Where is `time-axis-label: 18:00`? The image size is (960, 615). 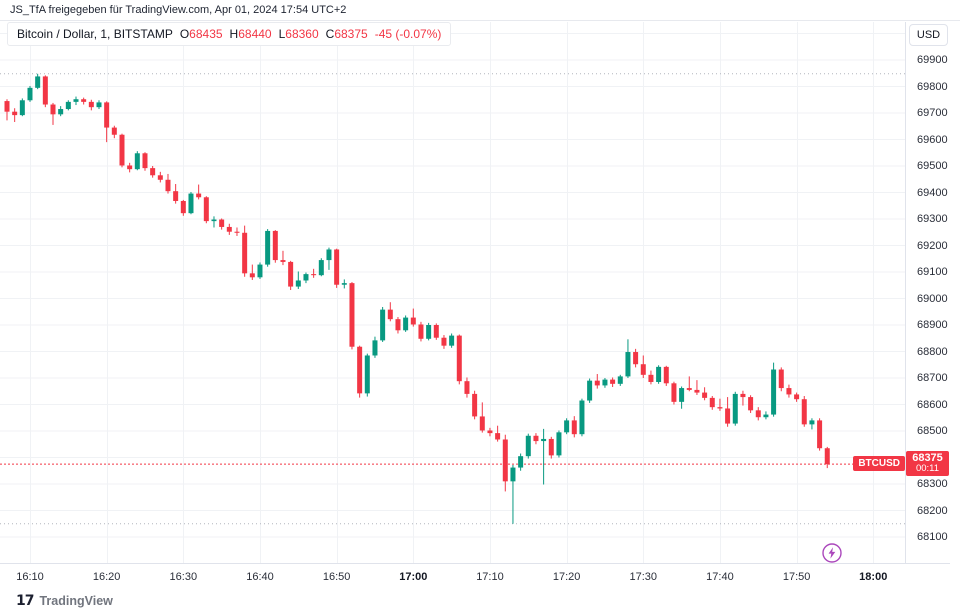 time-axis-label: 18:00 is located at coordinates (873, 577).